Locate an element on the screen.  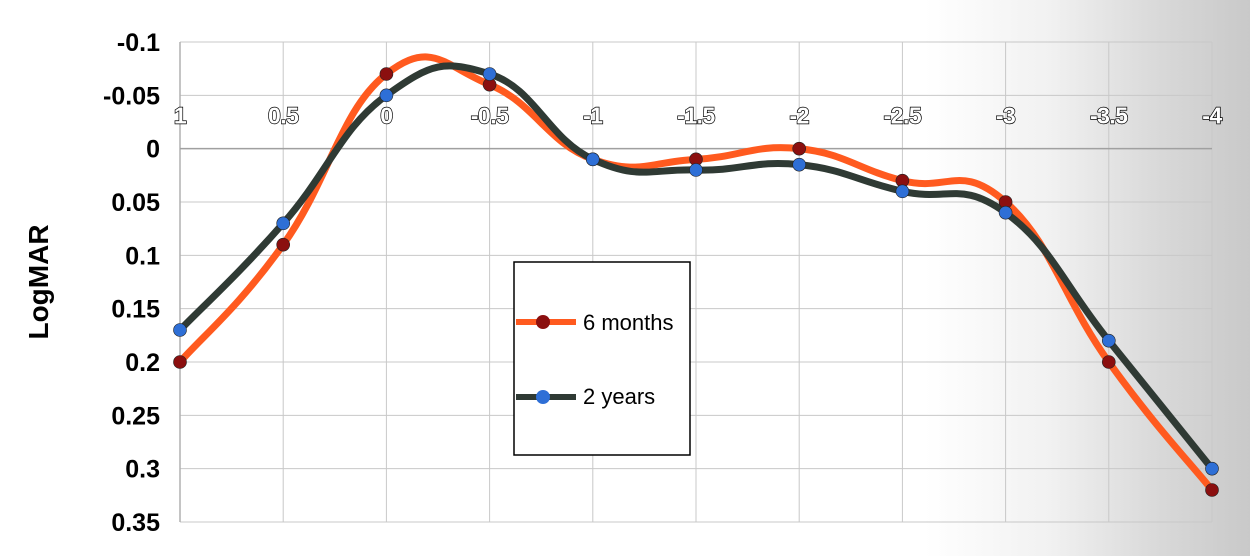
x-tick-label: -2 is located at coordinates (798, 116).